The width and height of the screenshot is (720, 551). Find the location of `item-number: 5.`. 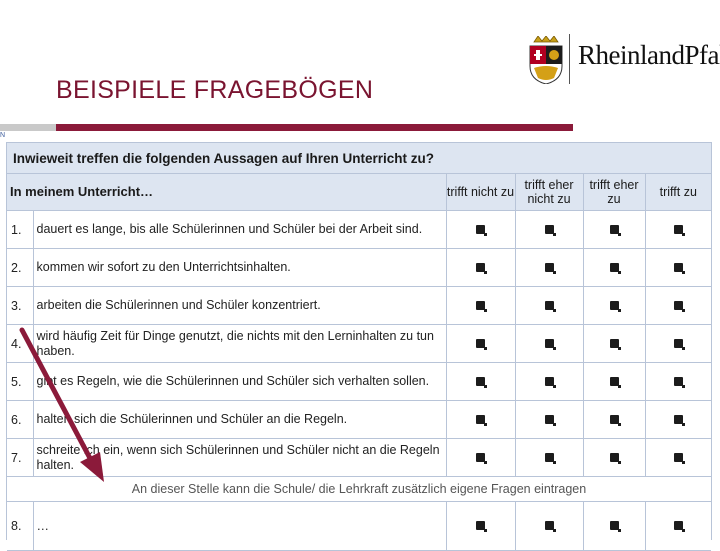

item-number: 5. is located at coordinates (20, 381).